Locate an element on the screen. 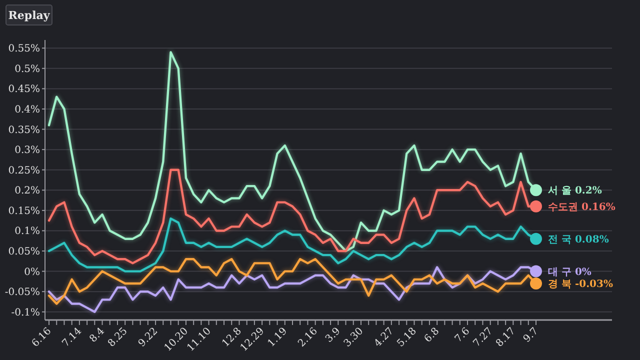  text: 대 구 0% is located at coordinates (570, 272).